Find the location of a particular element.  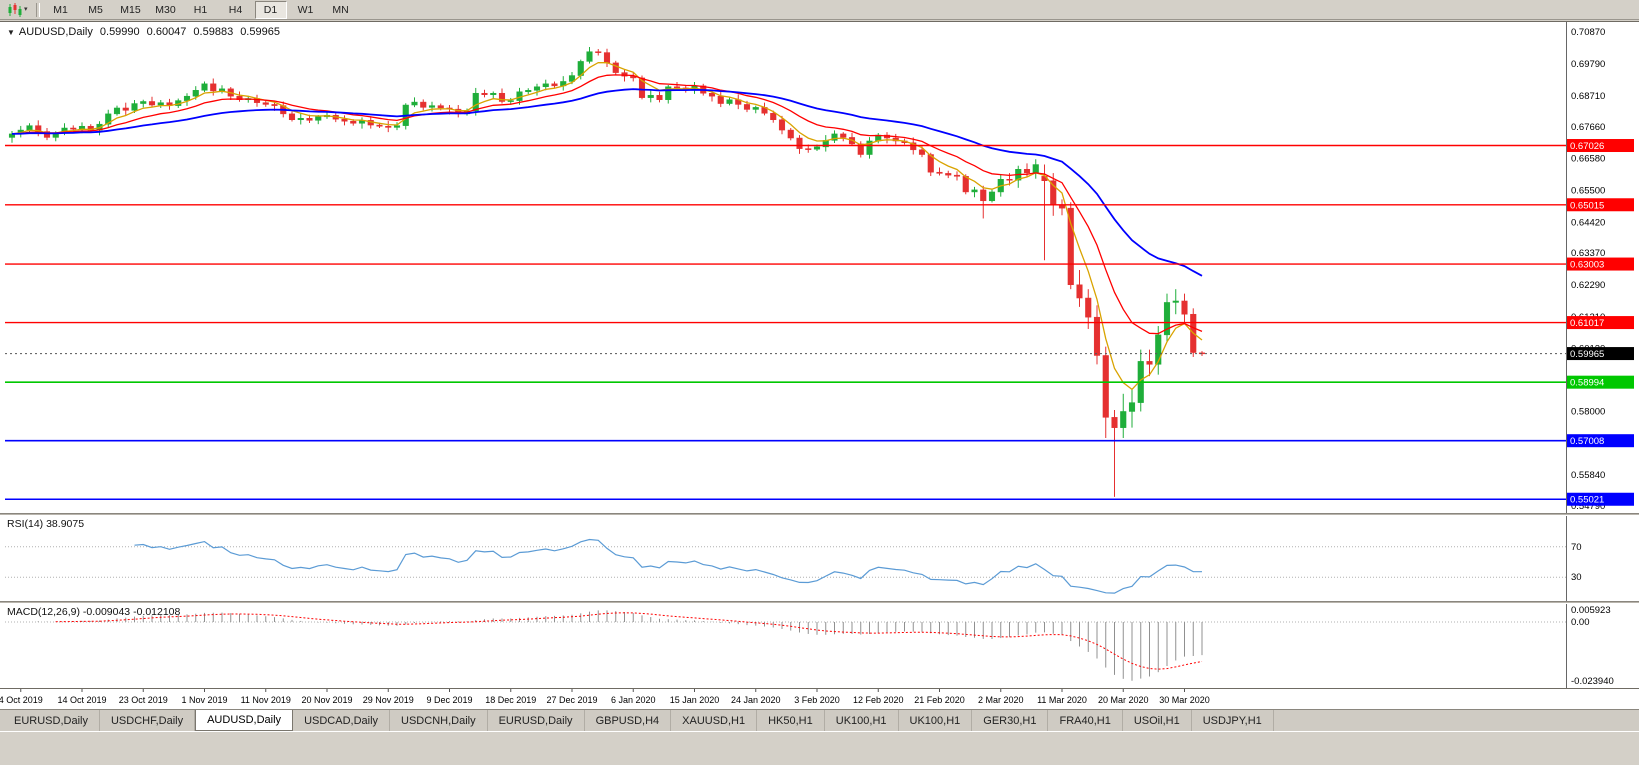

svg-text: 0.54790 is located at coordinates (1588, 506).